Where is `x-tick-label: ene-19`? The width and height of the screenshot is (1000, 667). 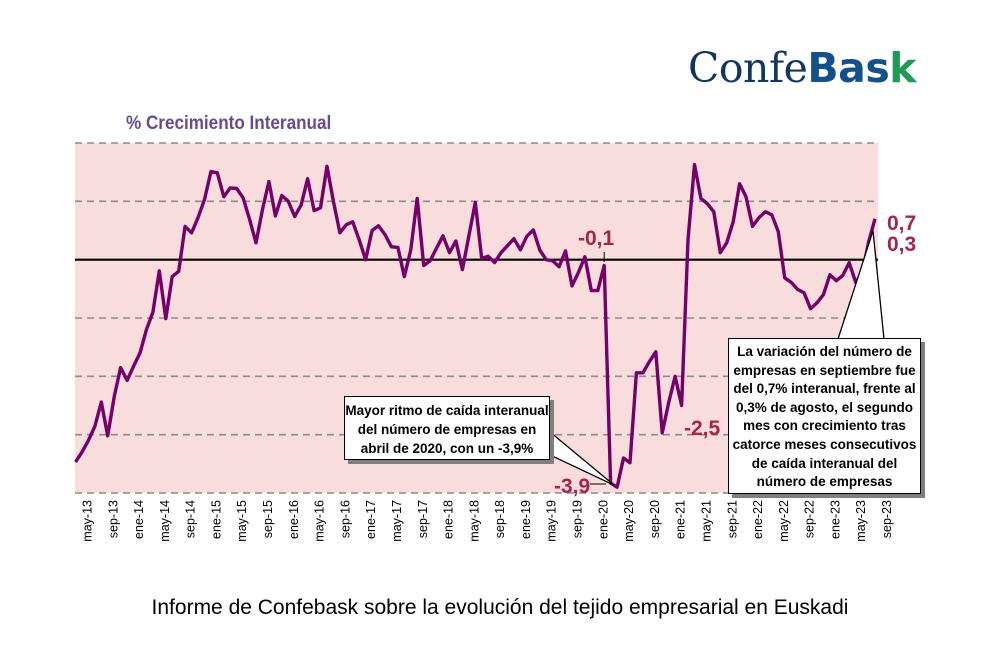
x-tick-label: ene-19 is located at coordinates (526, 519).